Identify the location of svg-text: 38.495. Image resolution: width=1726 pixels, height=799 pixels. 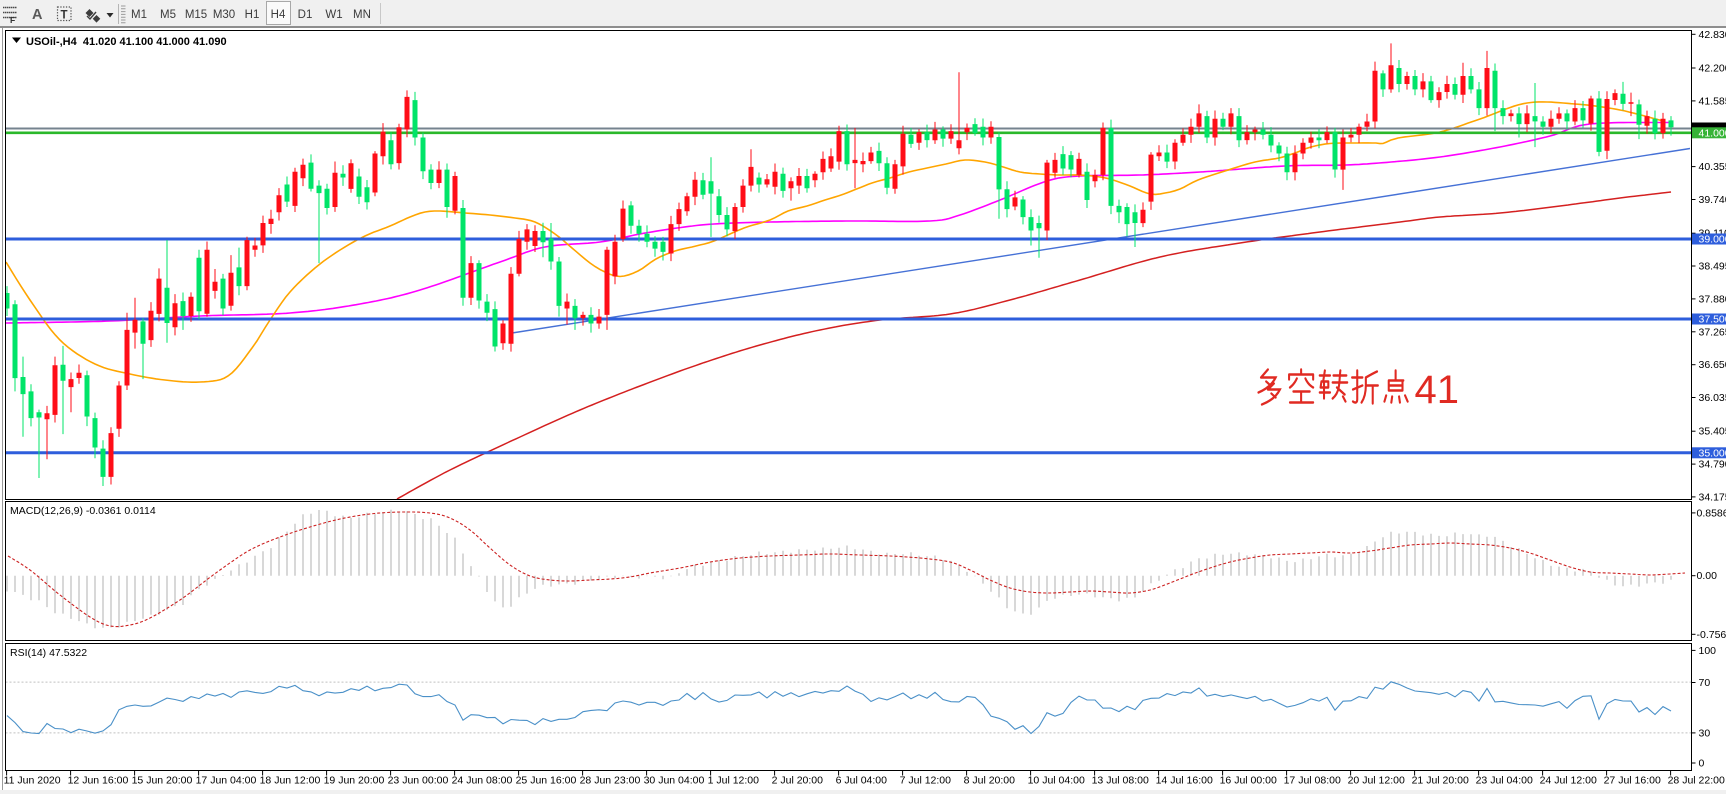
(1712, 267).